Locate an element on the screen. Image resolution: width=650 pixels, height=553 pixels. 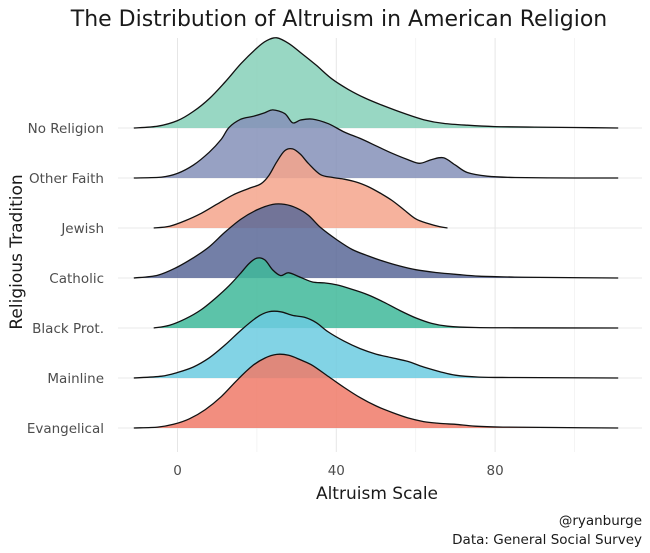
ridge-evangelical is located at coordinates (376, 391).